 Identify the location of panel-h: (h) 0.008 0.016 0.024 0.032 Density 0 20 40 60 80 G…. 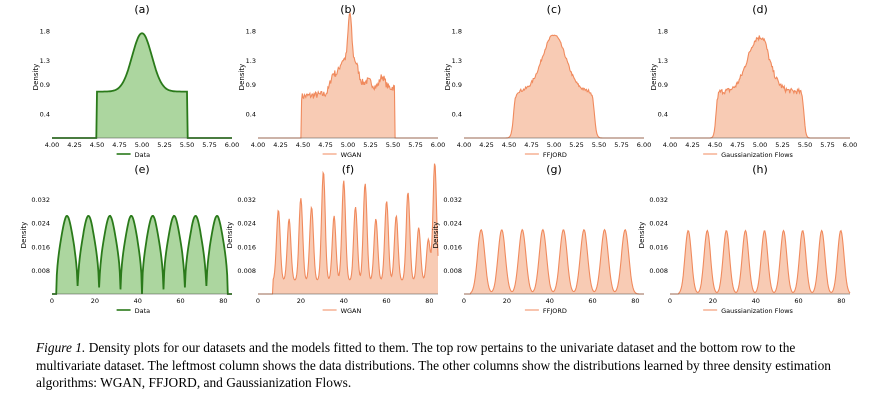
(744, 239).